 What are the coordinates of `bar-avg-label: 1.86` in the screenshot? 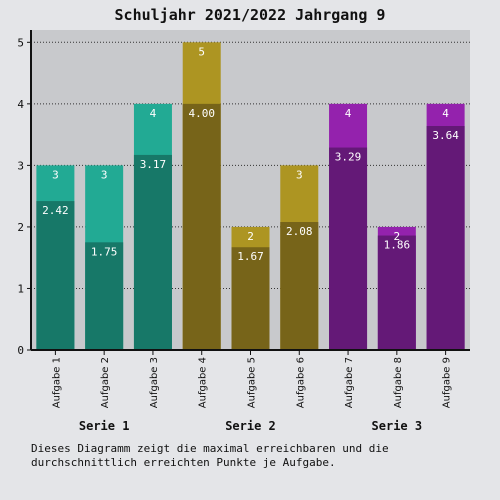 It's located at (397, 245).